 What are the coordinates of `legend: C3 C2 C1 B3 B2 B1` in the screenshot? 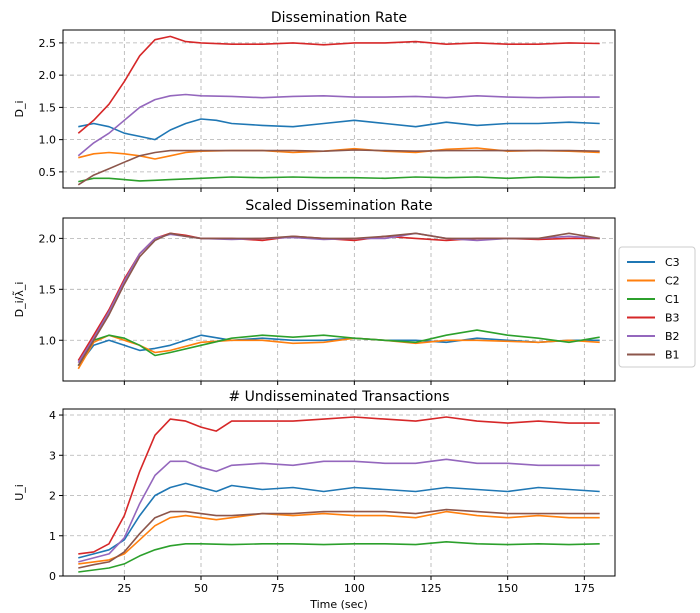 It's located at (657, 307).